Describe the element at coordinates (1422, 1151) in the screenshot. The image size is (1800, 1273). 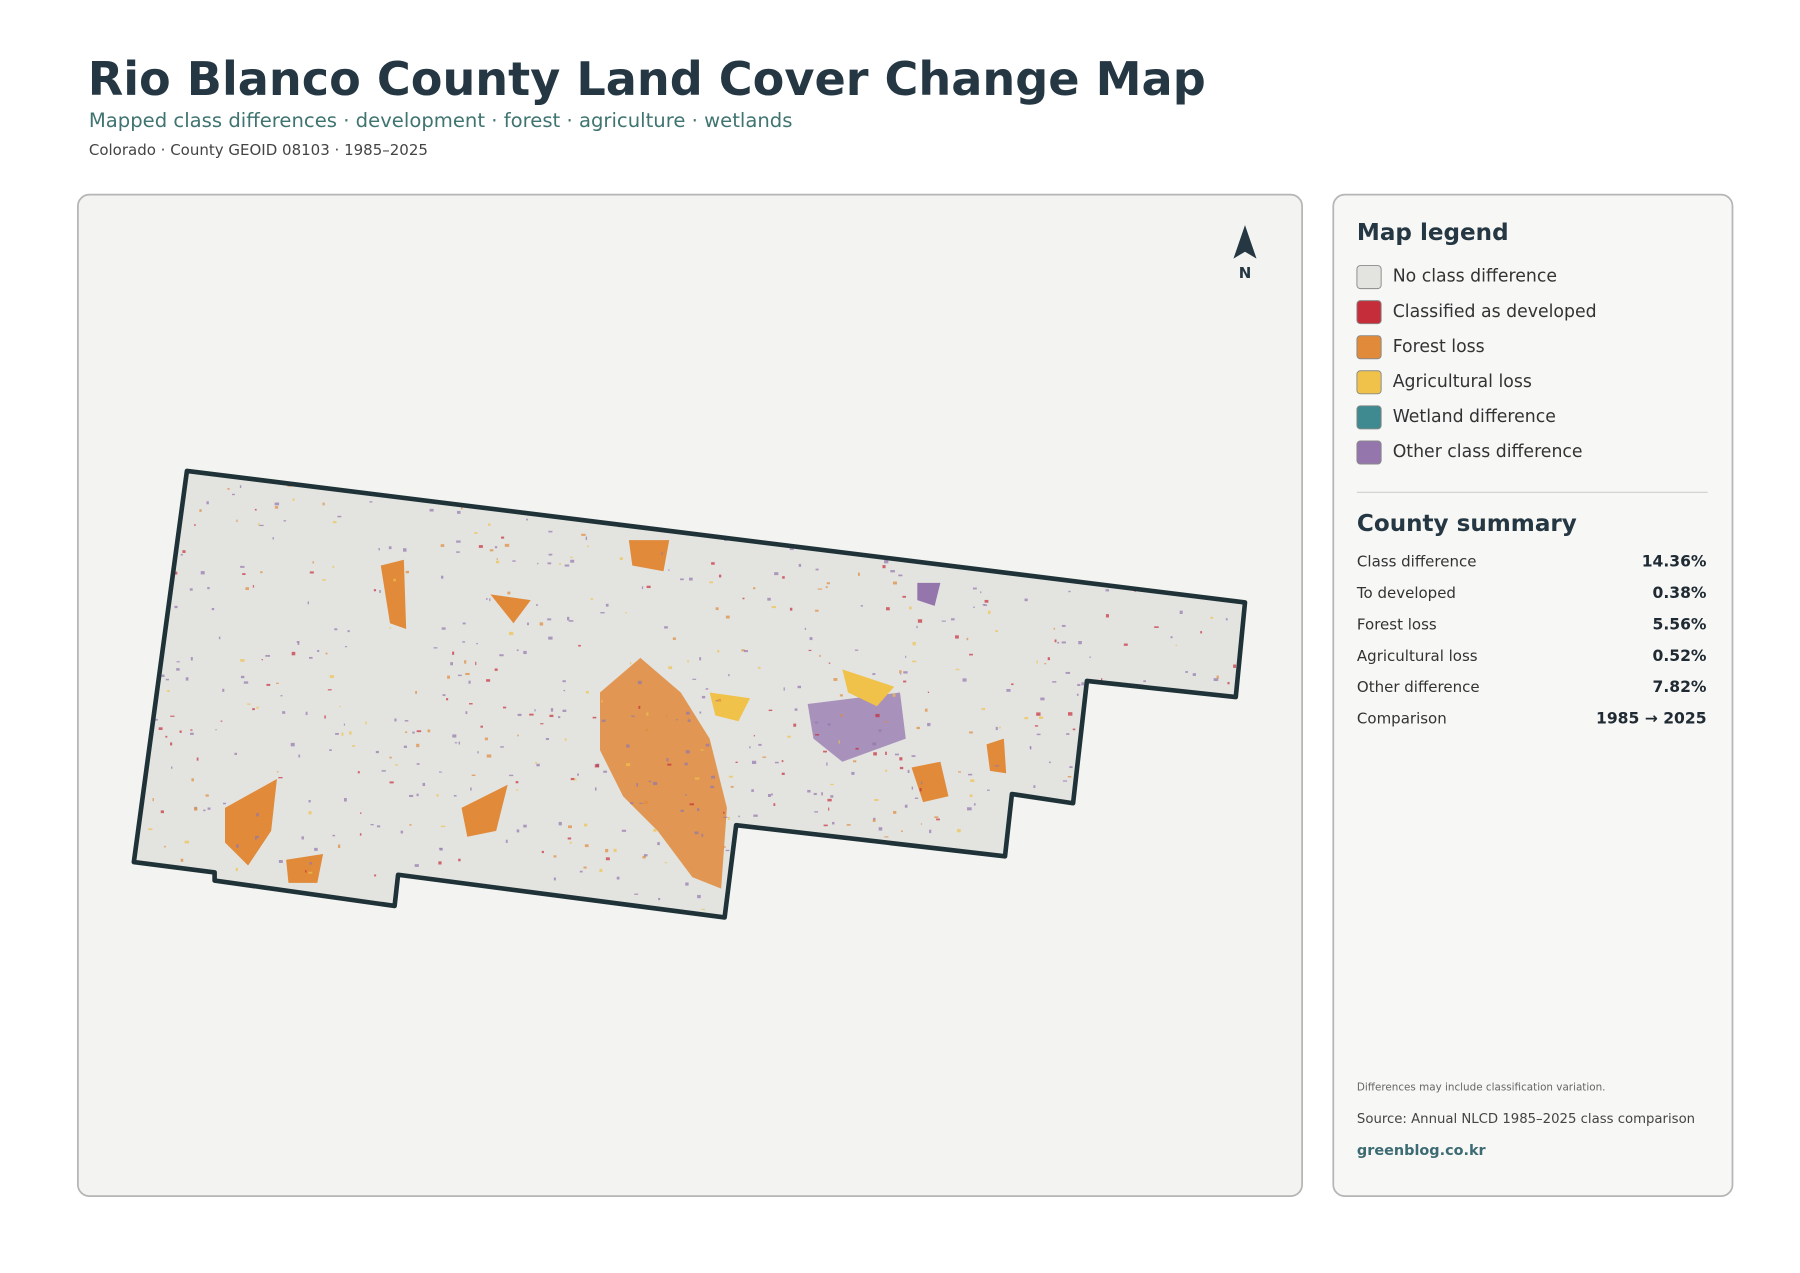
I see `site-link: greenblog.co.kr` at that location.